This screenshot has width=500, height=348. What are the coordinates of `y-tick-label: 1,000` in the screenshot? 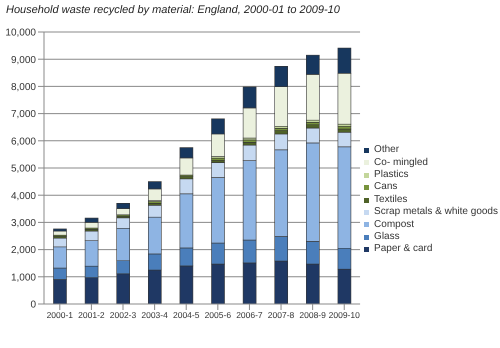 It's located at (23, 278).